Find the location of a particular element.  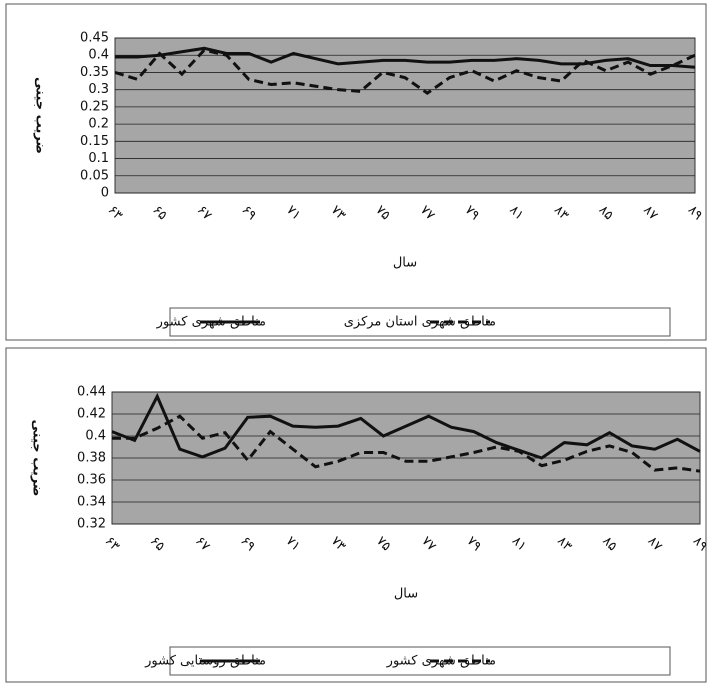

y-tick-label: 0.35 is located at coordinates (94, 72).